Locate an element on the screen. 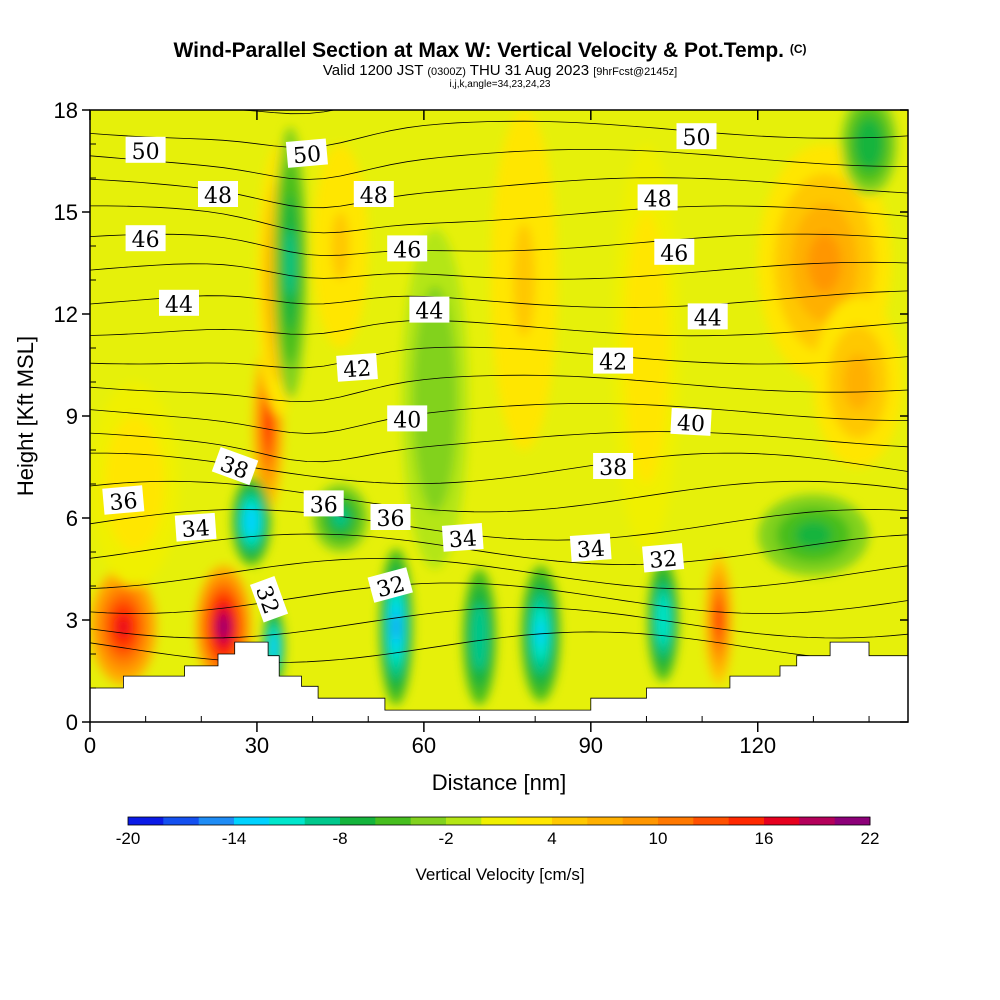 This screenshot has width=1000, height=1000. colorbar-tick-label: -20 is located at coordinates (128, 838).